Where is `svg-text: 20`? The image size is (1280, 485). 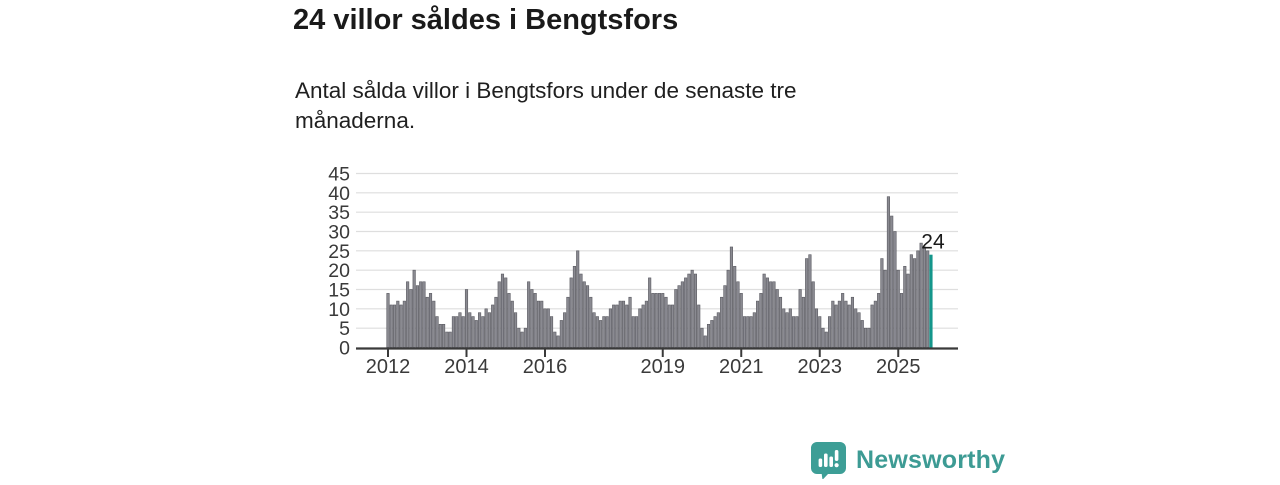 svg-text: 20 is located at coordinates (339, 271).